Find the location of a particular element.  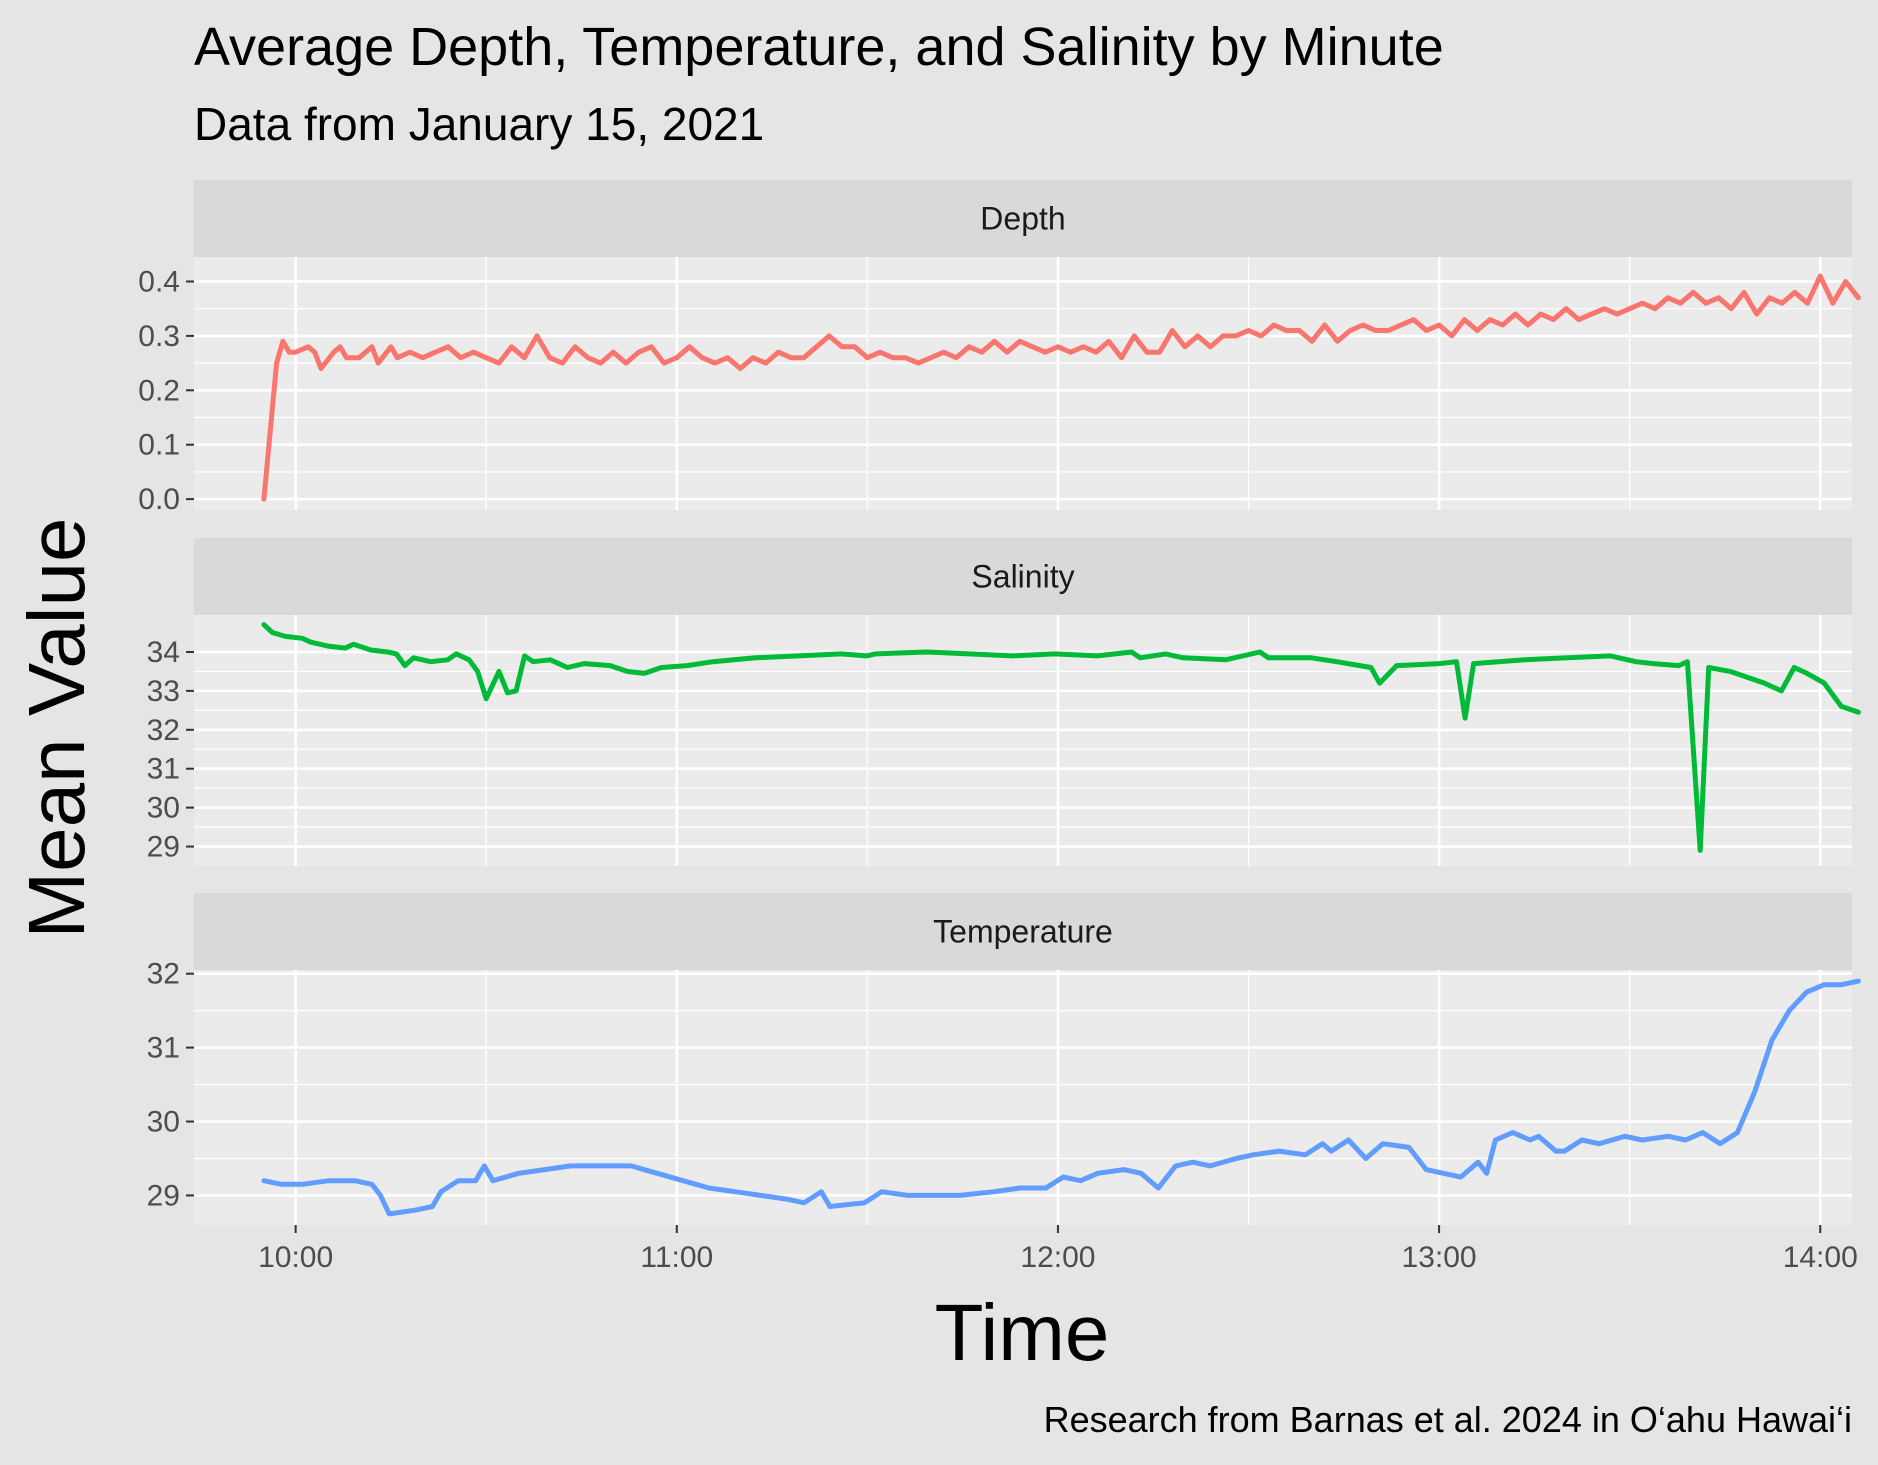

x-tick-label: 12:00 is located at coordinates (1057, 1257).